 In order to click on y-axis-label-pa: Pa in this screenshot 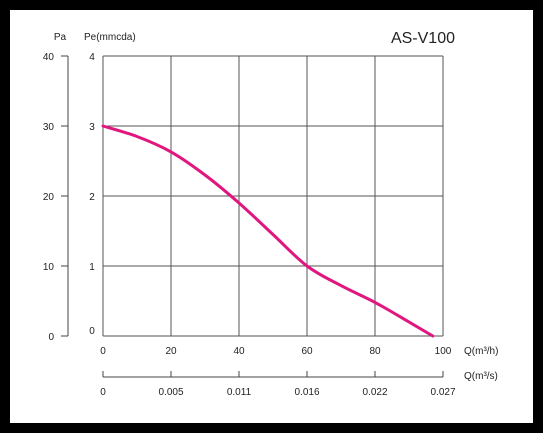, I will do `click(60, 37)`.